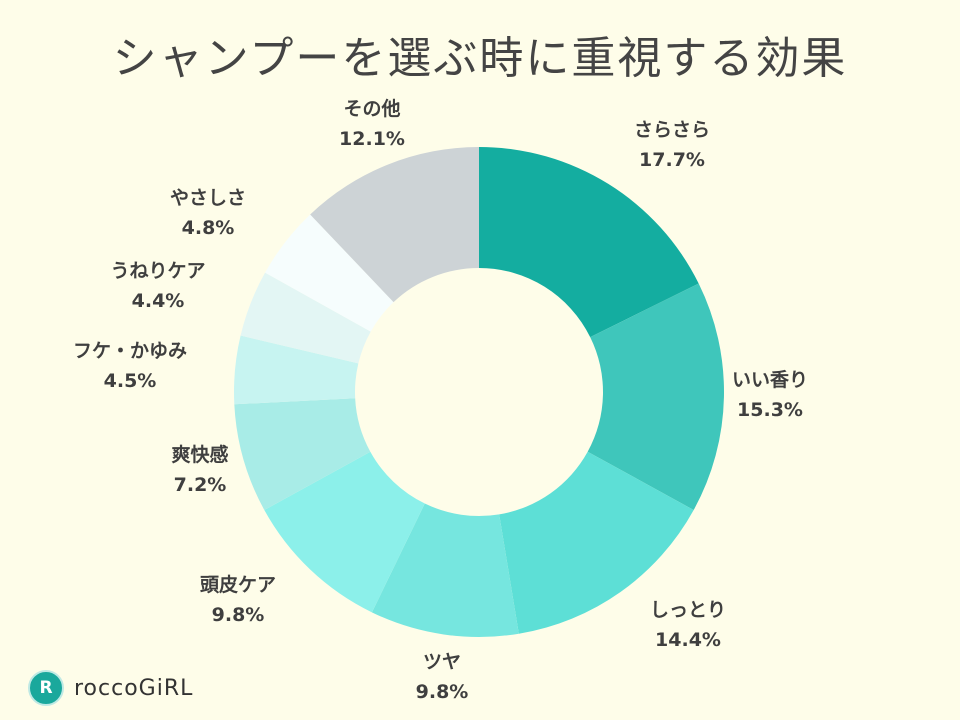 The height and width of the screenshot is (720, 960). I want to click on chart-title: シャンプーを選ぶ時に重視する効果, so click(480, 58).